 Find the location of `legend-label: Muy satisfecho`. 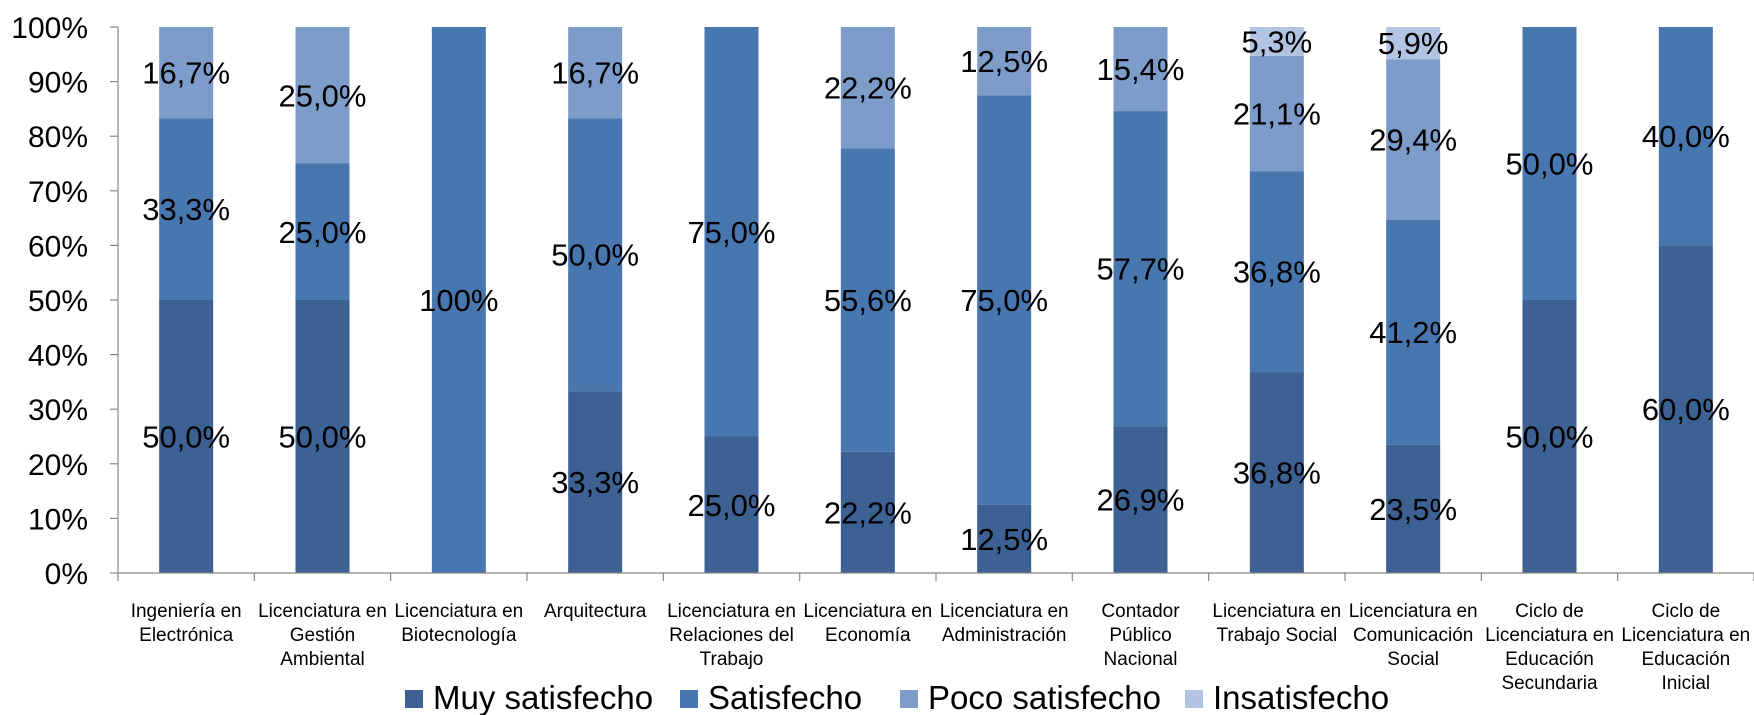

legend-label: Muy satisfecho is located at coordinates (543, 697).